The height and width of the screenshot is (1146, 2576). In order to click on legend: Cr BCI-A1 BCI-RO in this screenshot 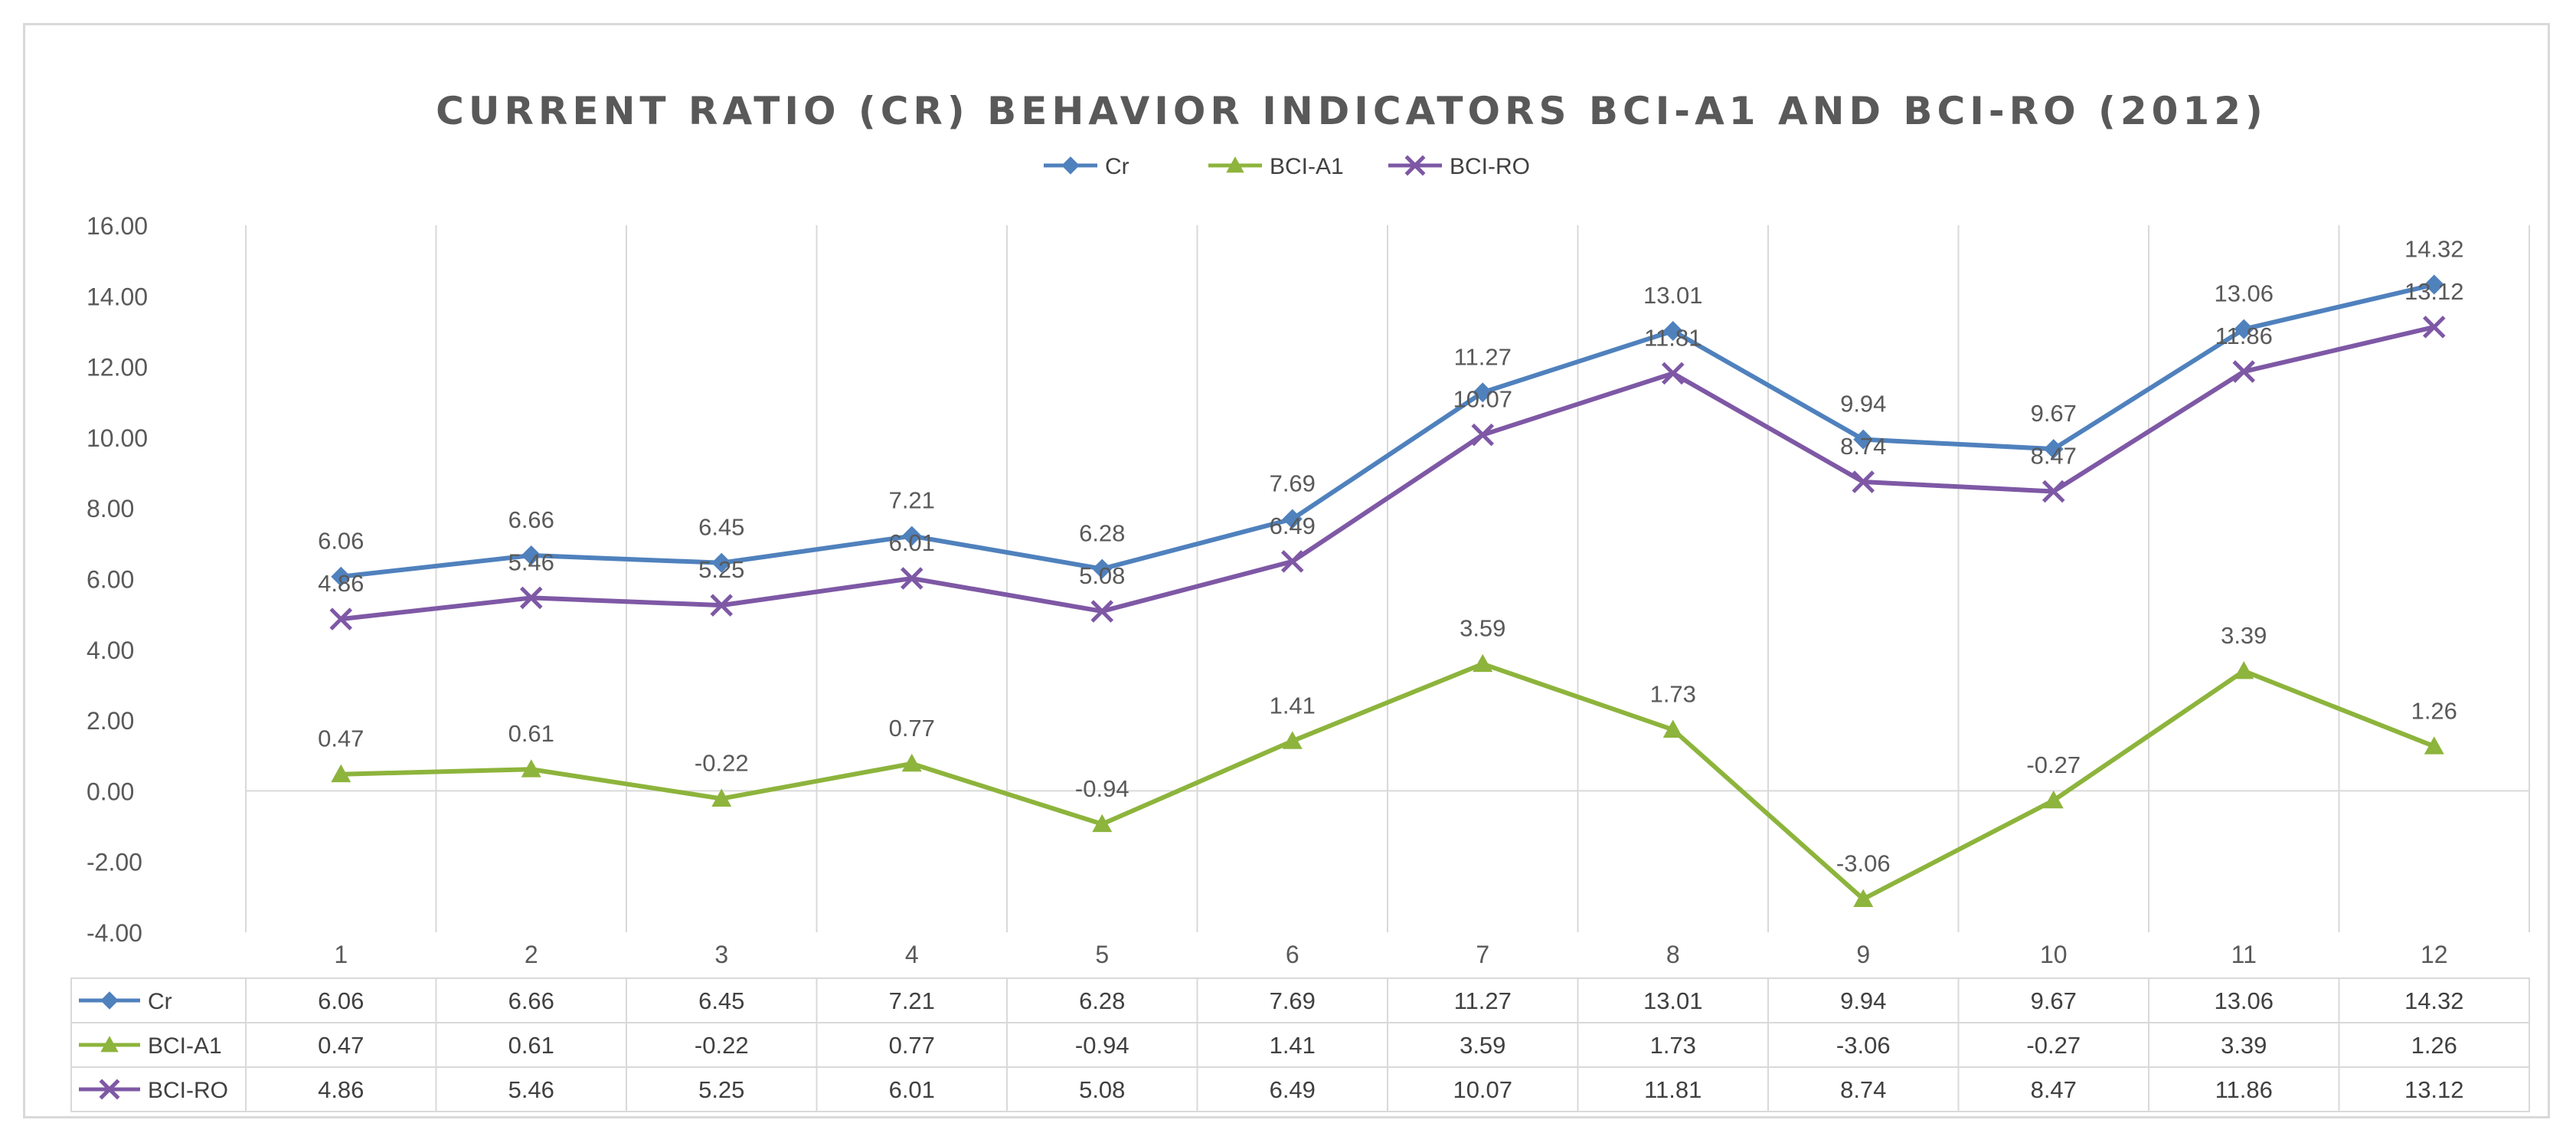, I will do `click(1287, 166)`.